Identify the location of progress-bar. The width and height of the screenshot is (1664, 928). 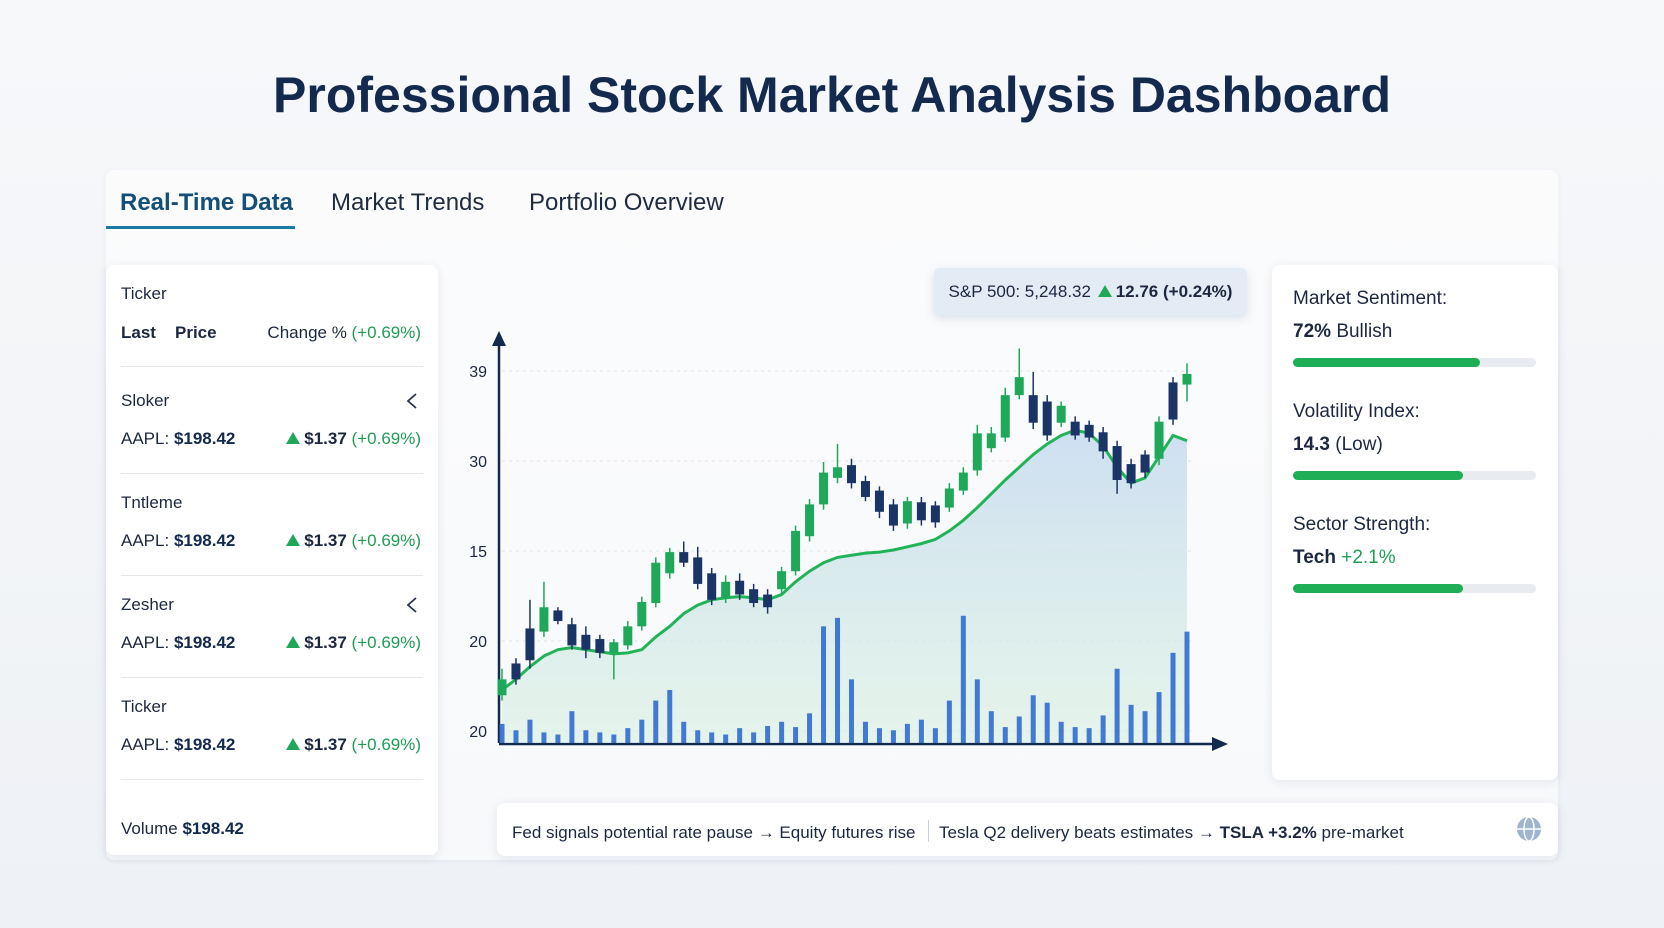
(1387, 362).